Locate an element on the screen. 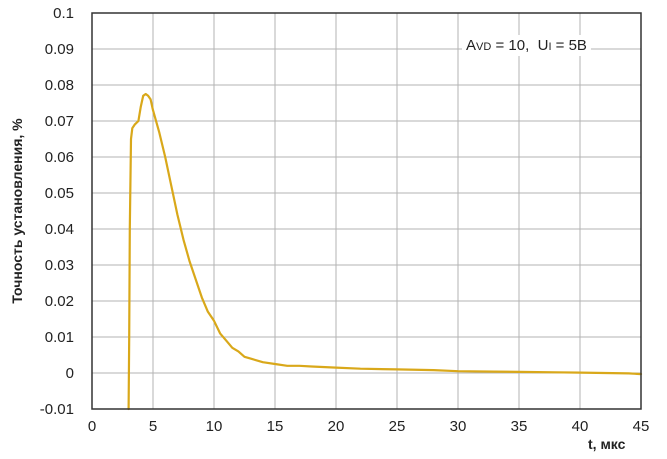  x-tick-label: 10 is located at coordinates (214, 426).